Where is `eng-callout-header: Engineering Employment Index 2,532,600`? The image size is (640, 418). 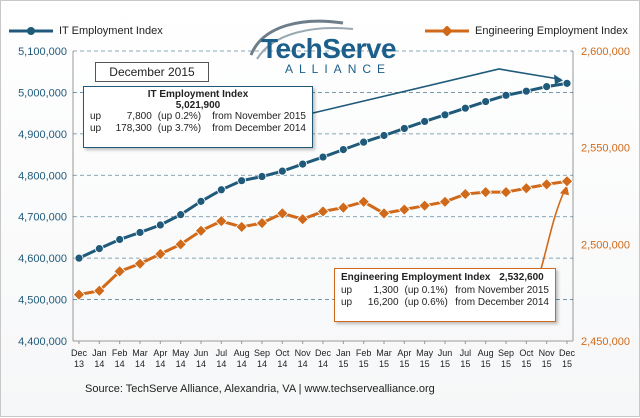 eng-callout-header: Engineering Employment Index 2,532,600 is located at coordinates (445, 277).